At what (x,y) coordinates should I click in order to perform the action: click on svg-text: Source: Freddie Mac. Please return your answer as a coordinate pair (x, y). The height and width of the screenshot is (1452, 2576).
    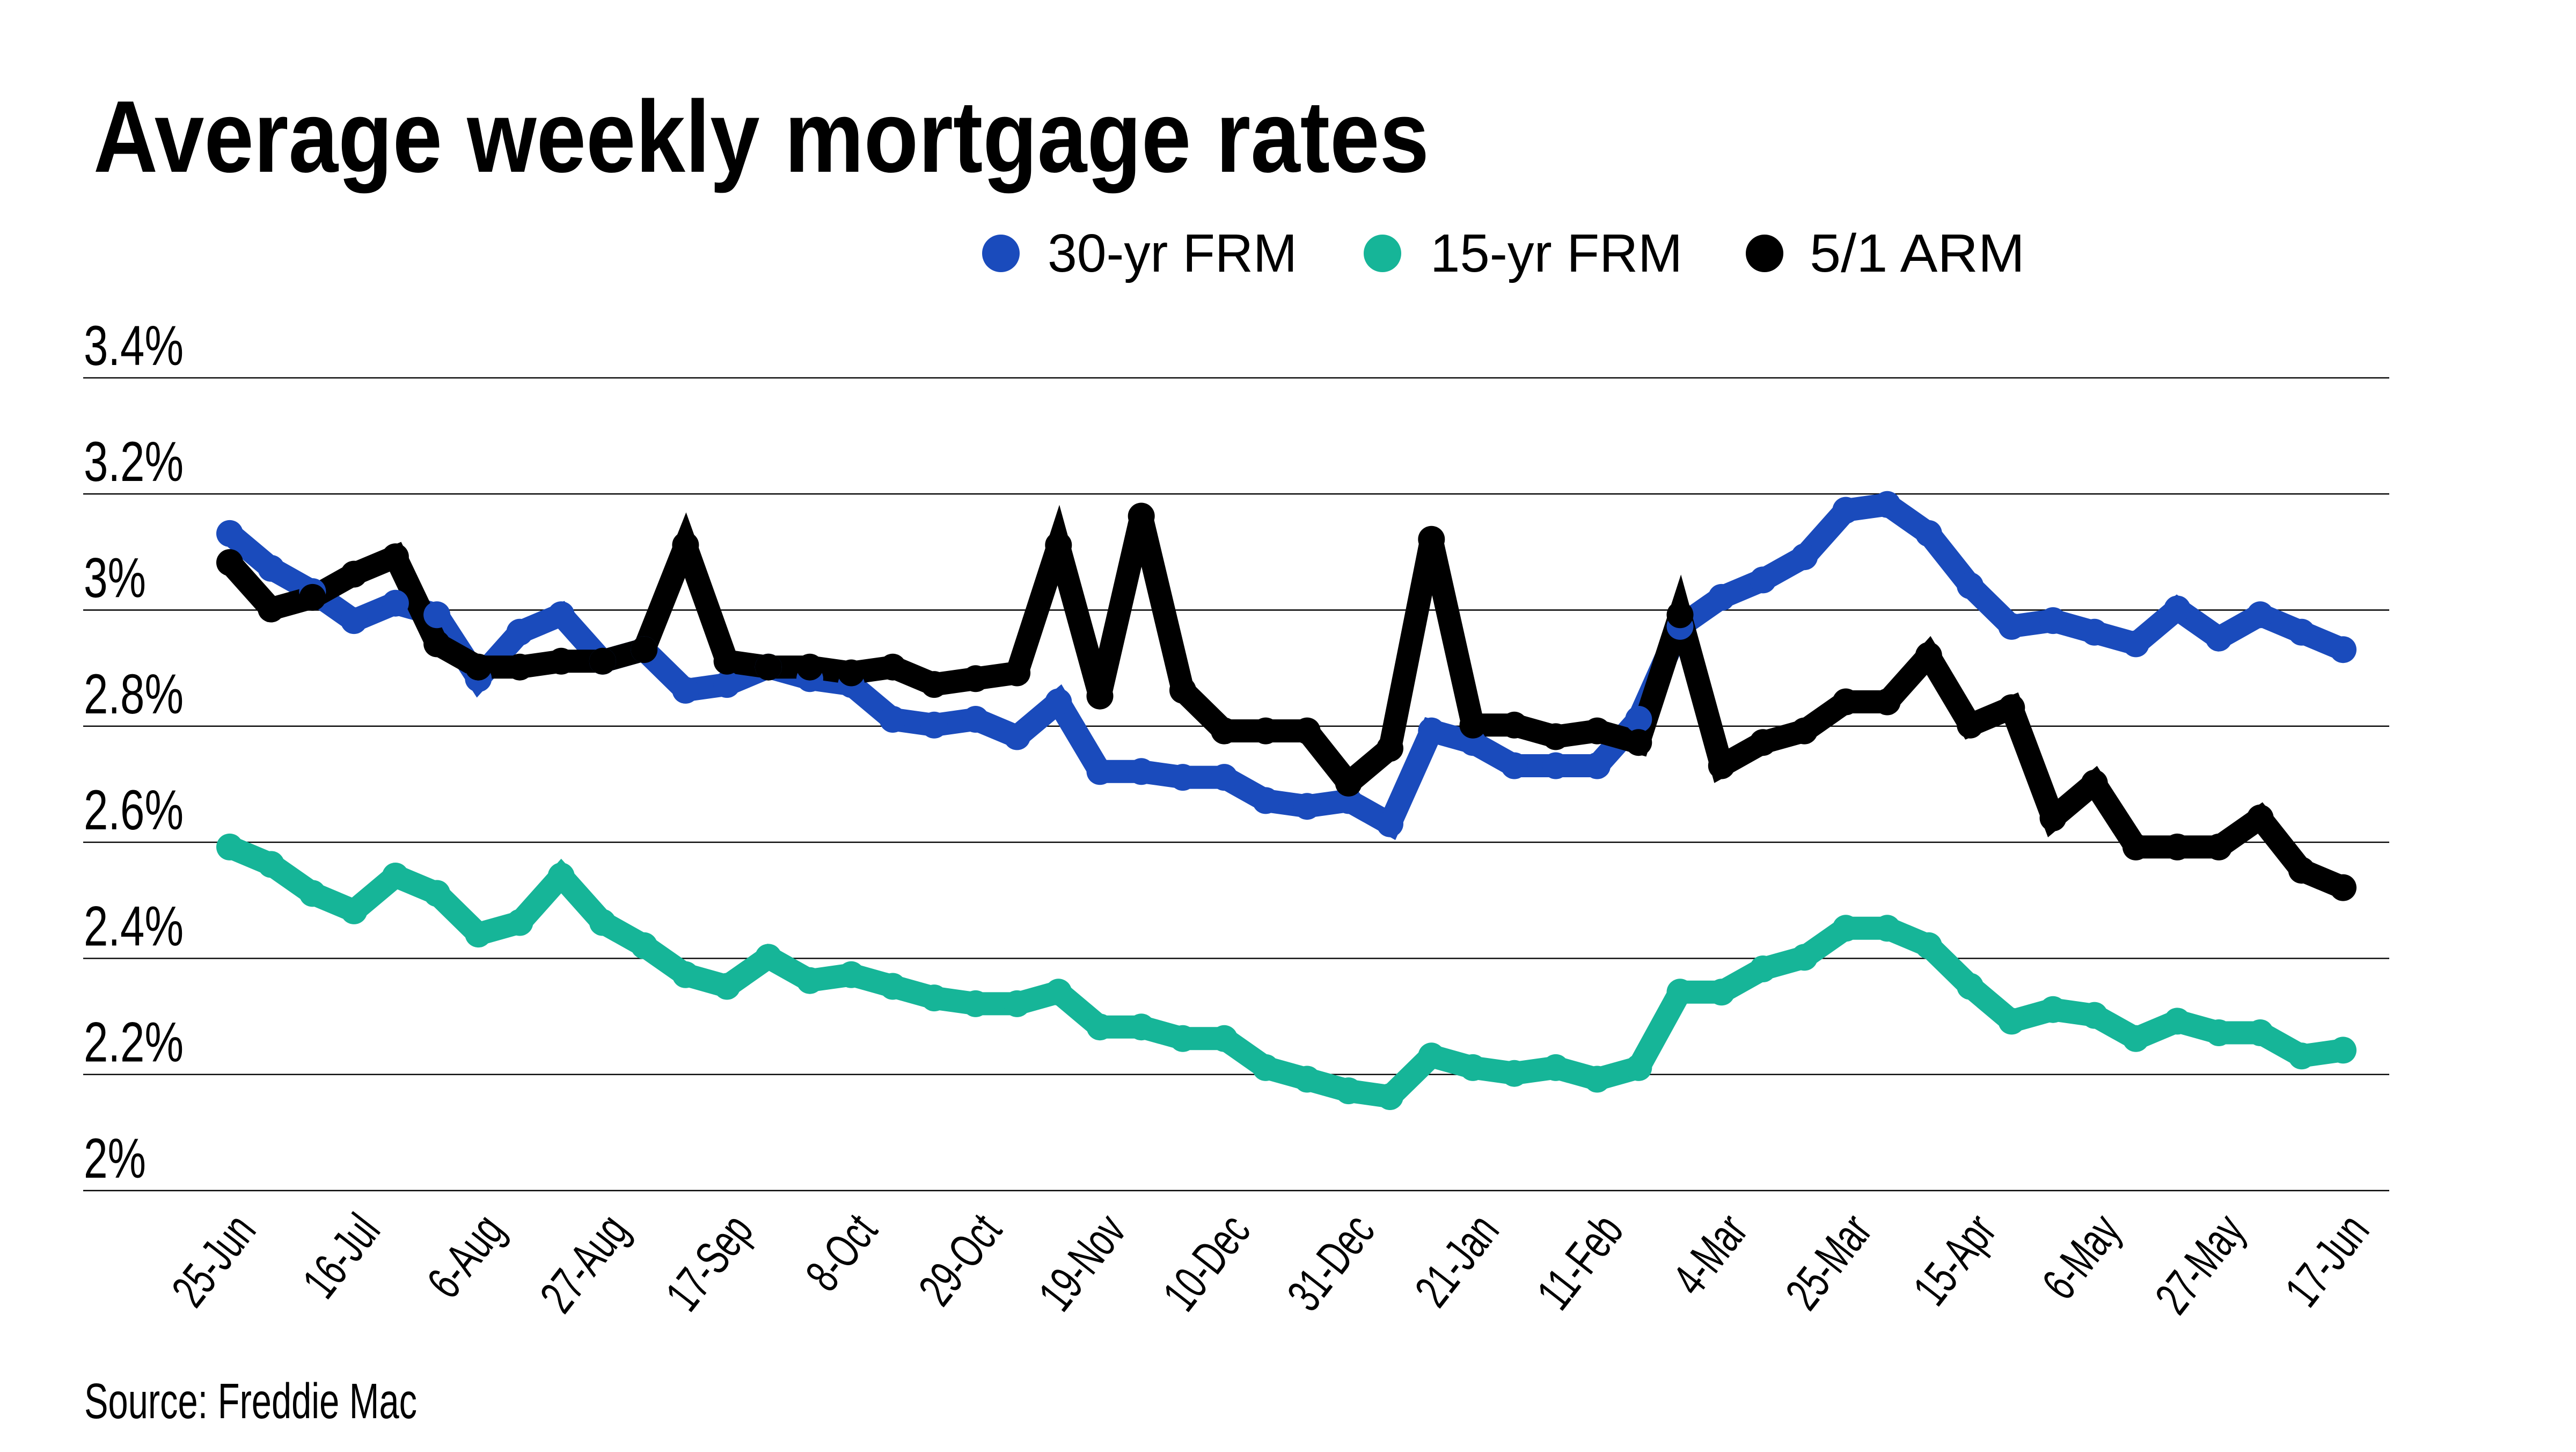
    Looking at the image, I should click on (250, 1401).